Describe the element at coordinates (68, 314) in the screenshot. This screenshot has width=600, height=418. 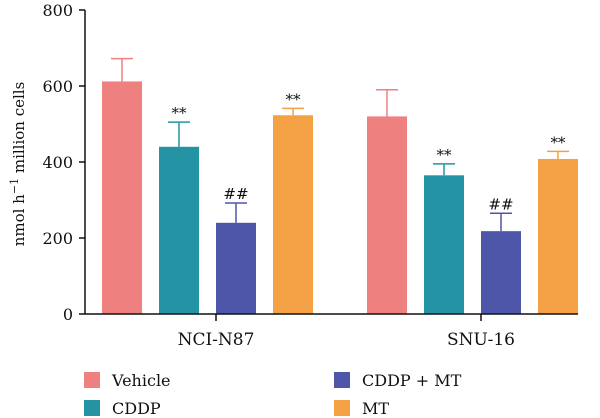
I see `y-tick-label: 0` at that location.